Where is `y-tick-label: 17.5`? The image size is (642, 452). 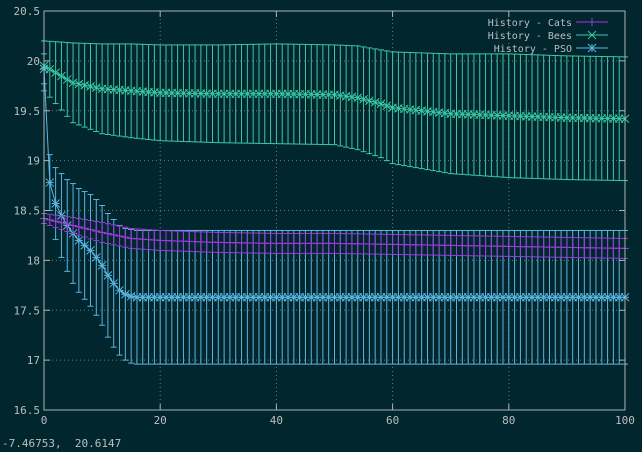 y-tick-label: 17.5 is located at coordinates (27, 310).